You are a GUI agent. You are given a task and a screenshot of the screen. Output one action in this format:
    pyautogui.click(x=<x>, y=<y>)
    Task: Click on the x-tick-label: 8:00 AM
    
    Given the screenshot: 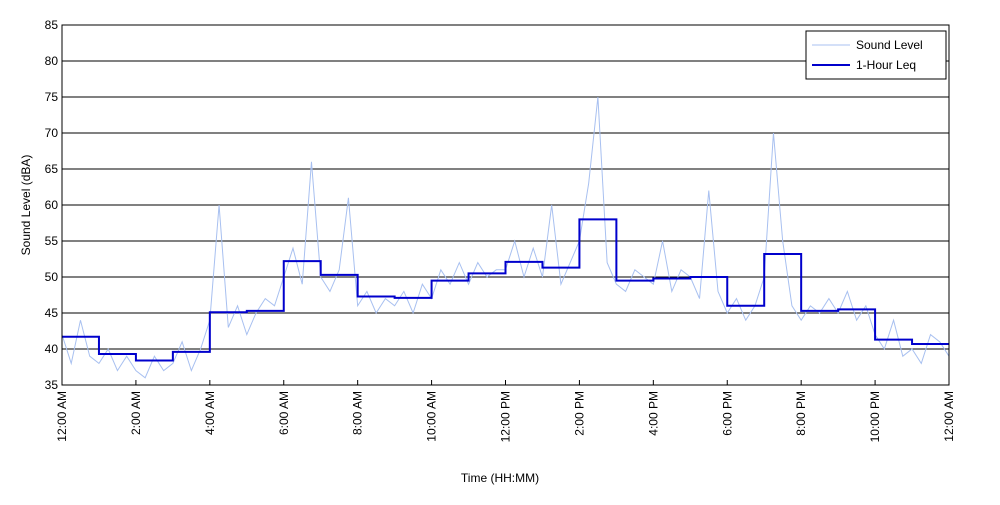 What is the action you would take?
    pyautogui.click(x=358, y=413)
    